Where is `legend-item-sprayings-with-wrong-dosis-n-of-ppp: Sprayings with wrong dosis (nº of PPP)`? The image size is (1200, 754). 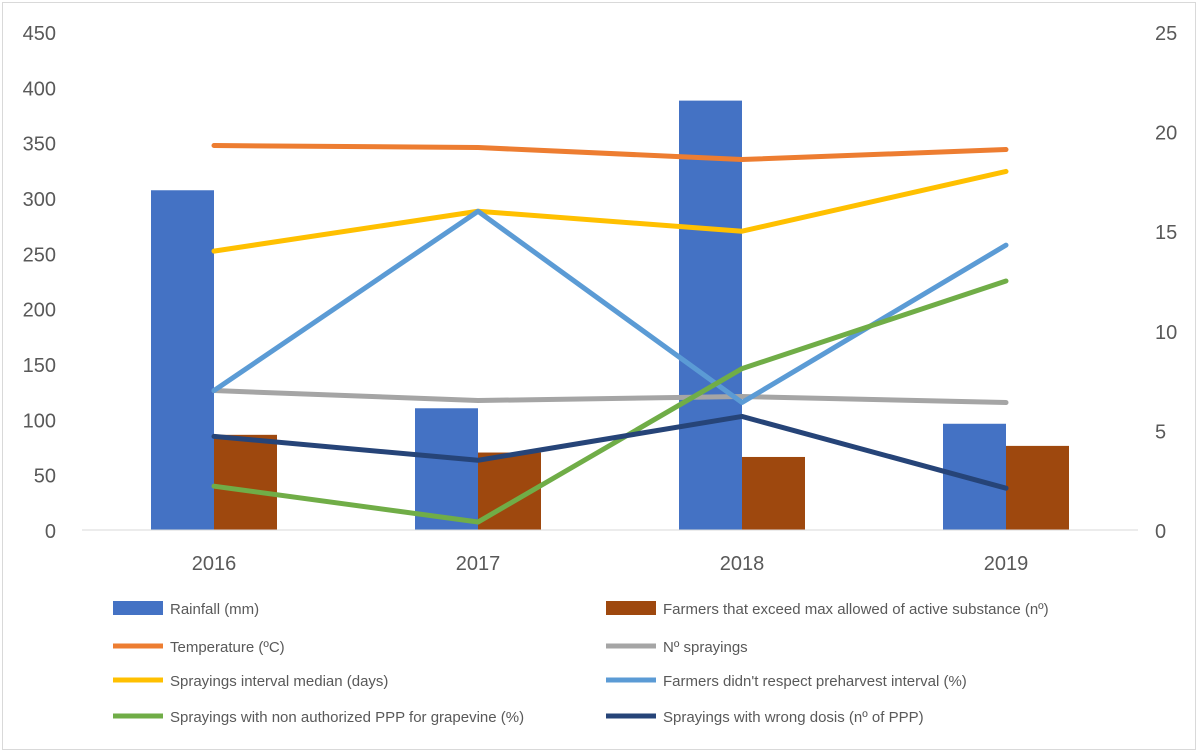
legend-item-sprayings-with-wrong-dosis-n-of-ppp: Sprayings with wrong dosis (nº of PPP) is located at coordinates (765, 717).